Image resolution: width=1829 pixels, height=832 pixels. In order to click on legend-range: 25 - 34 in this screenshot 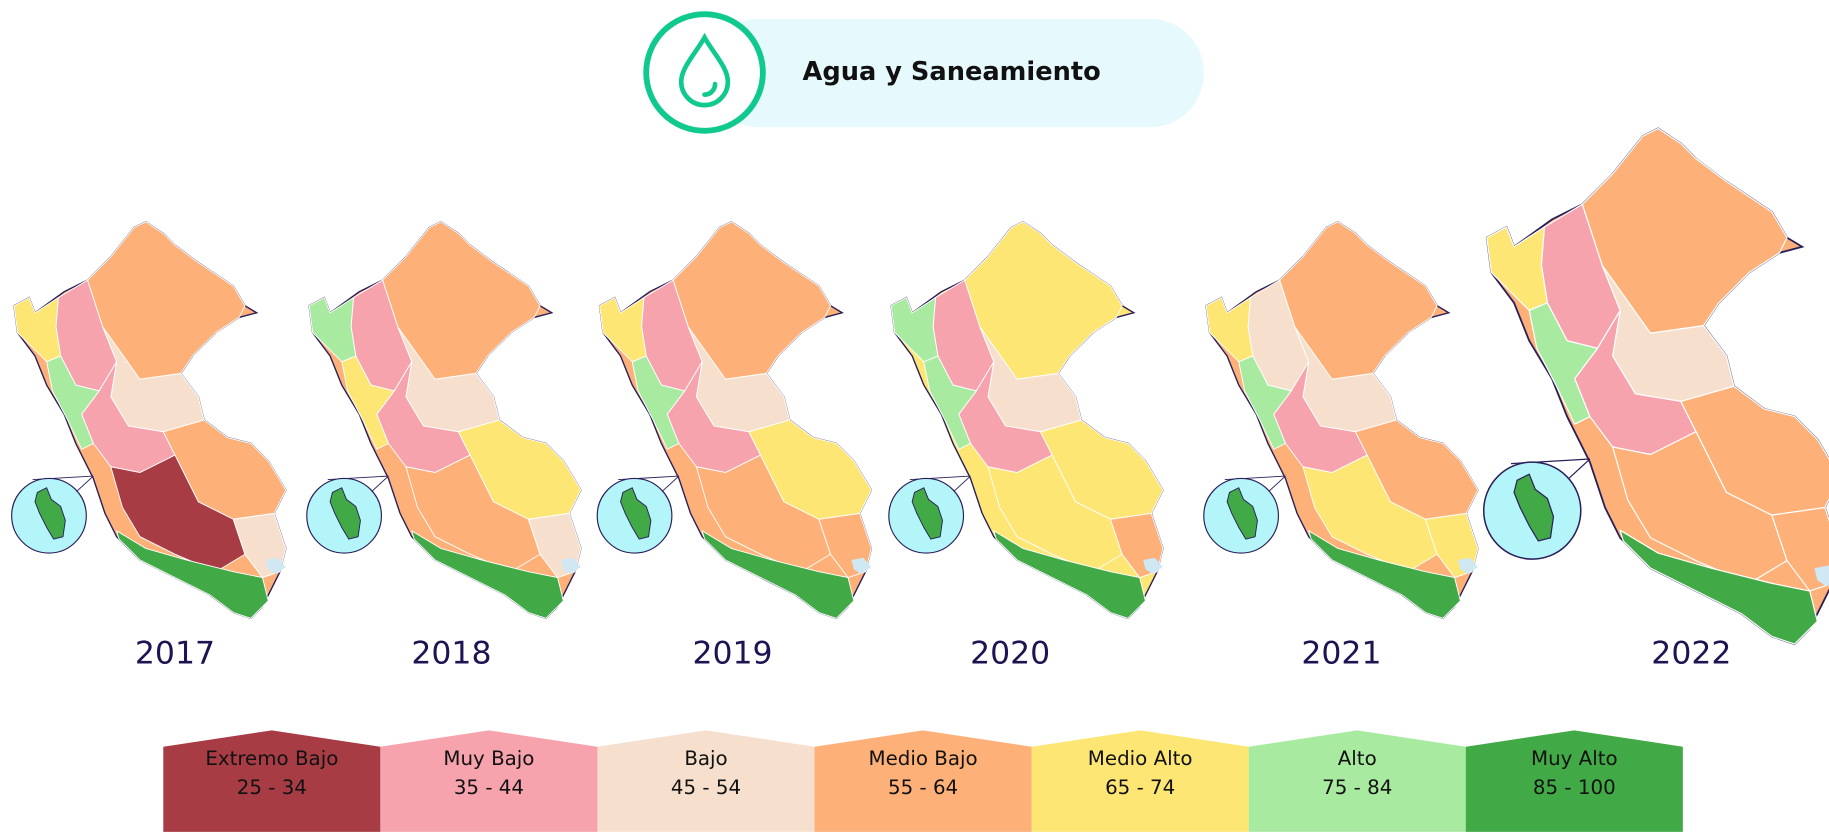, I will do `click(272, 787)`.